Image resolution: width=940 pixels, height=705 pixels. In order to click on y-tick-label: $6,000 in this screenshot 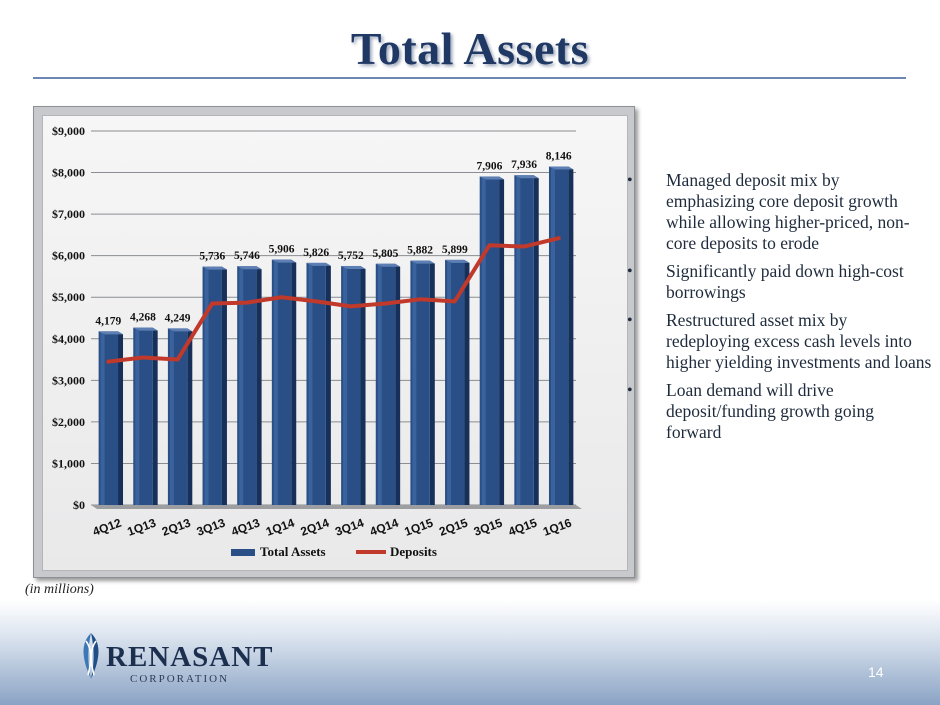, I will do `click(68, 256)`.